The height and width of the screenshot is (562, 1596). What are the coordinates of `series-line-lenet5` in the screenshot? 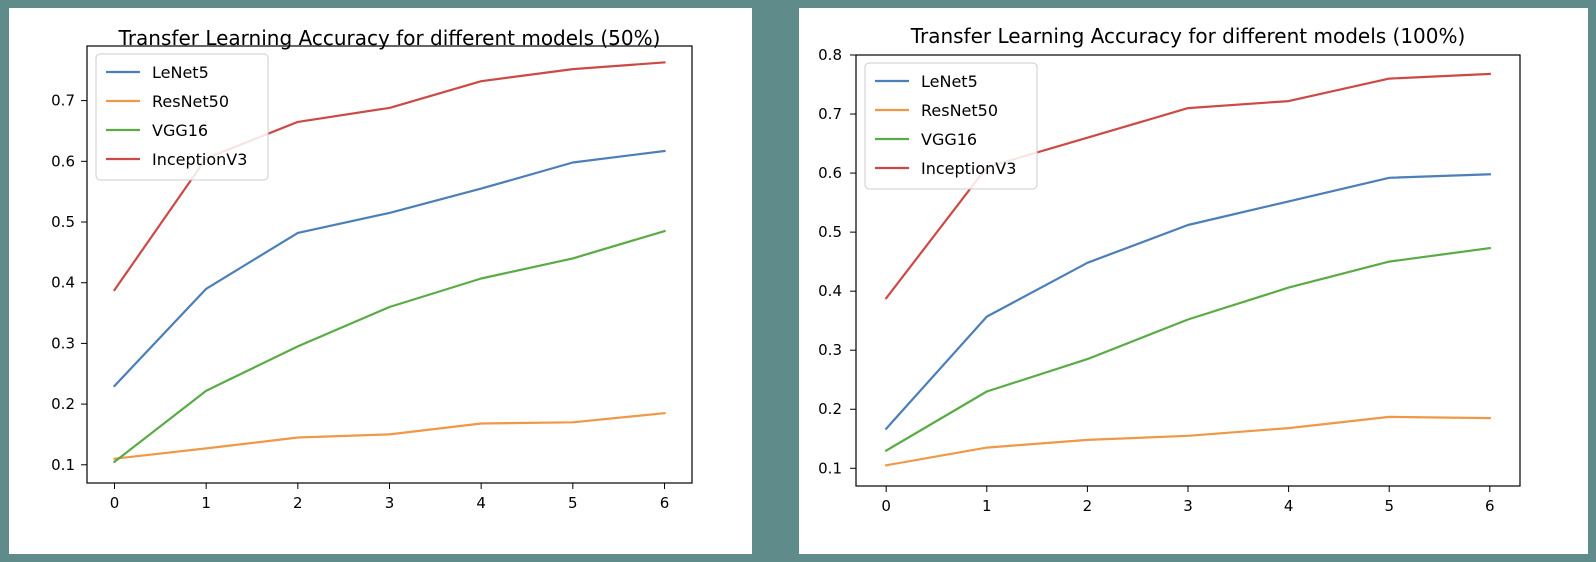 It's located at (389, 268).